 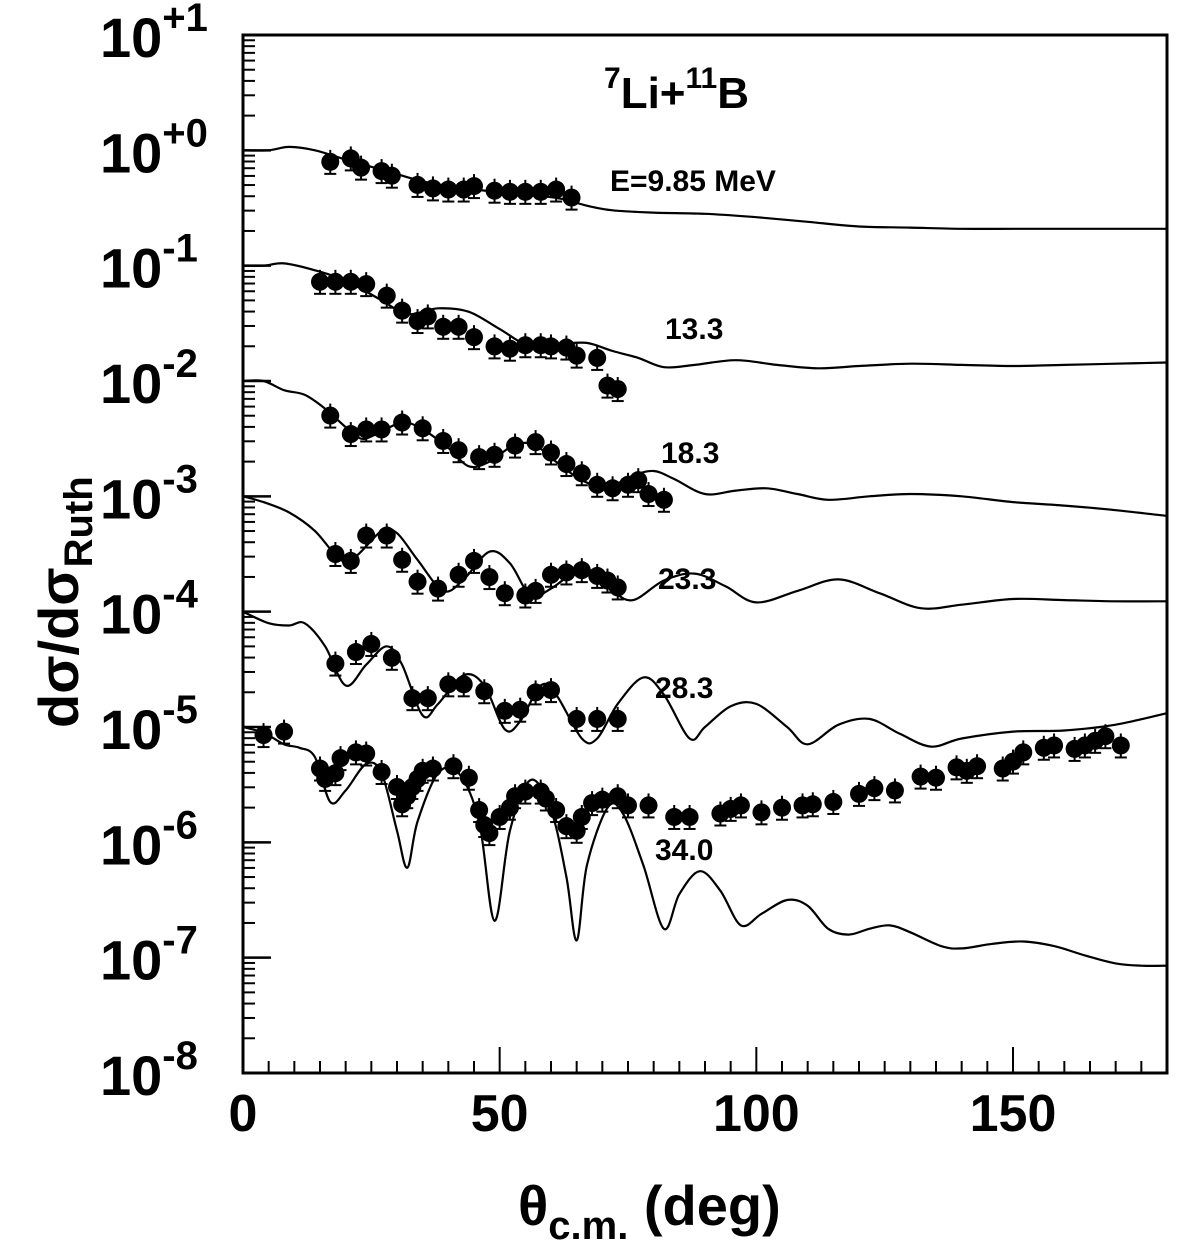 I want to click on y-tick-label: 10⁻⁶, so click(x=149, y=839).